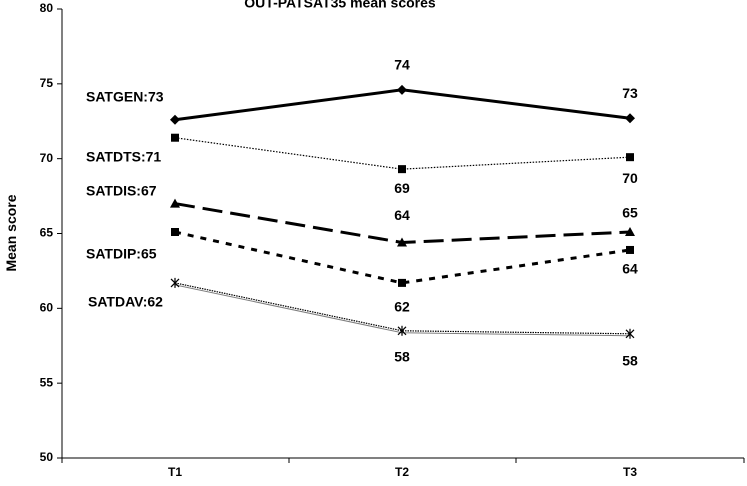 This screenshot has height=486, width=747. I want to click on chart-title: OUT-PATSAT35 mean scores, so click(340, 5).